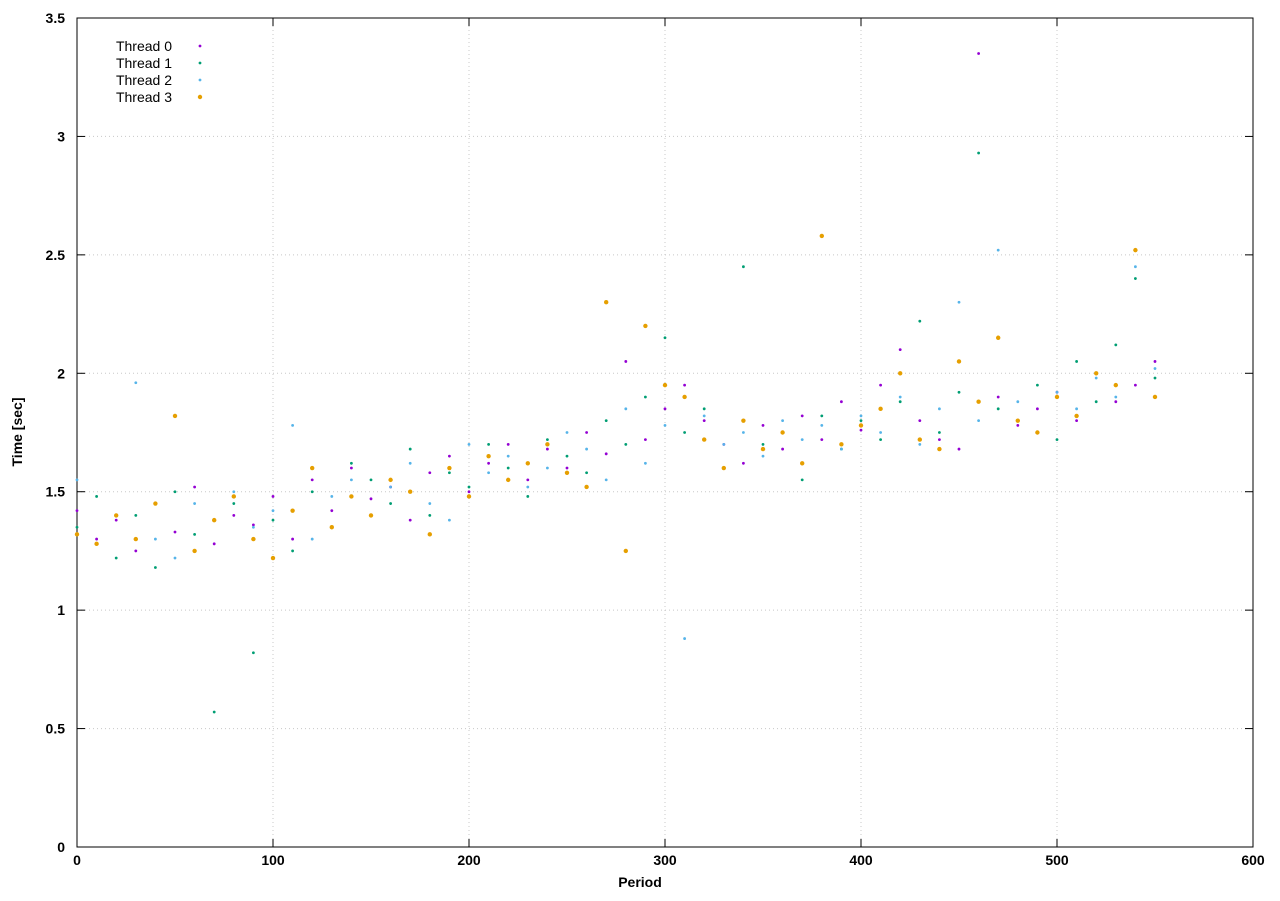 This screenshot has height=901, width=1280. I want to click on legend-label: Thread 3, so click(144, 97).